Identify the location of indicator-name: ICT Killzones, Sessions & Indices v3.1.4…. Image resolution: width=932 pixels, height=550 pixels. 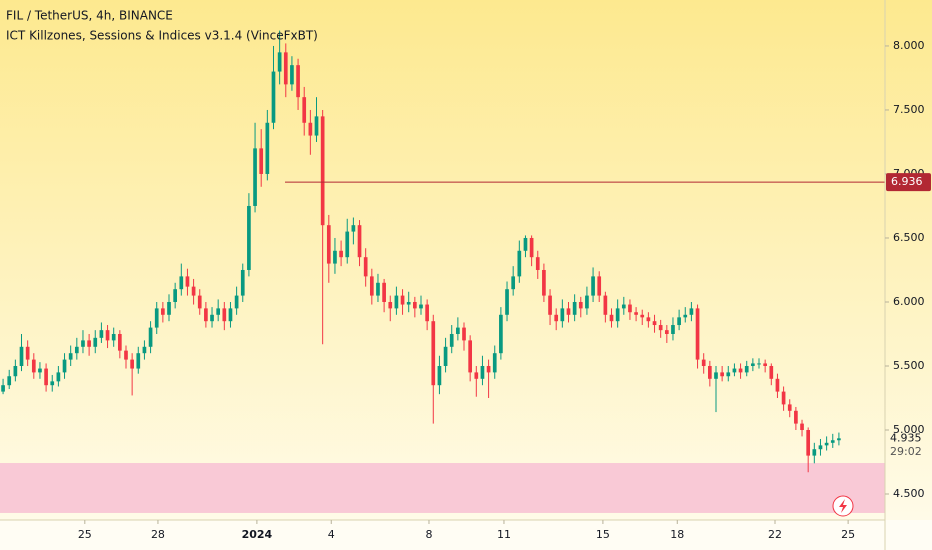
(162, 36).